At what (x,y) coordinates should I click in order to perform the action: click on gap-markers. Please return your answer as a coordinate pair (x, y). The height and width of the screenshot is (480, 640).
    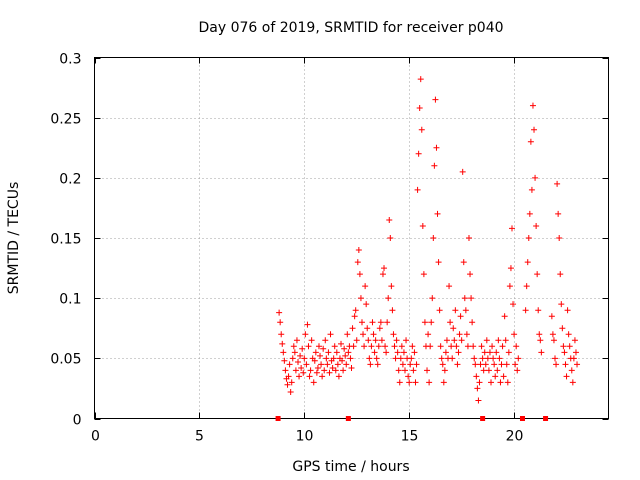
    Looking at the image, I should click on (412, 418).